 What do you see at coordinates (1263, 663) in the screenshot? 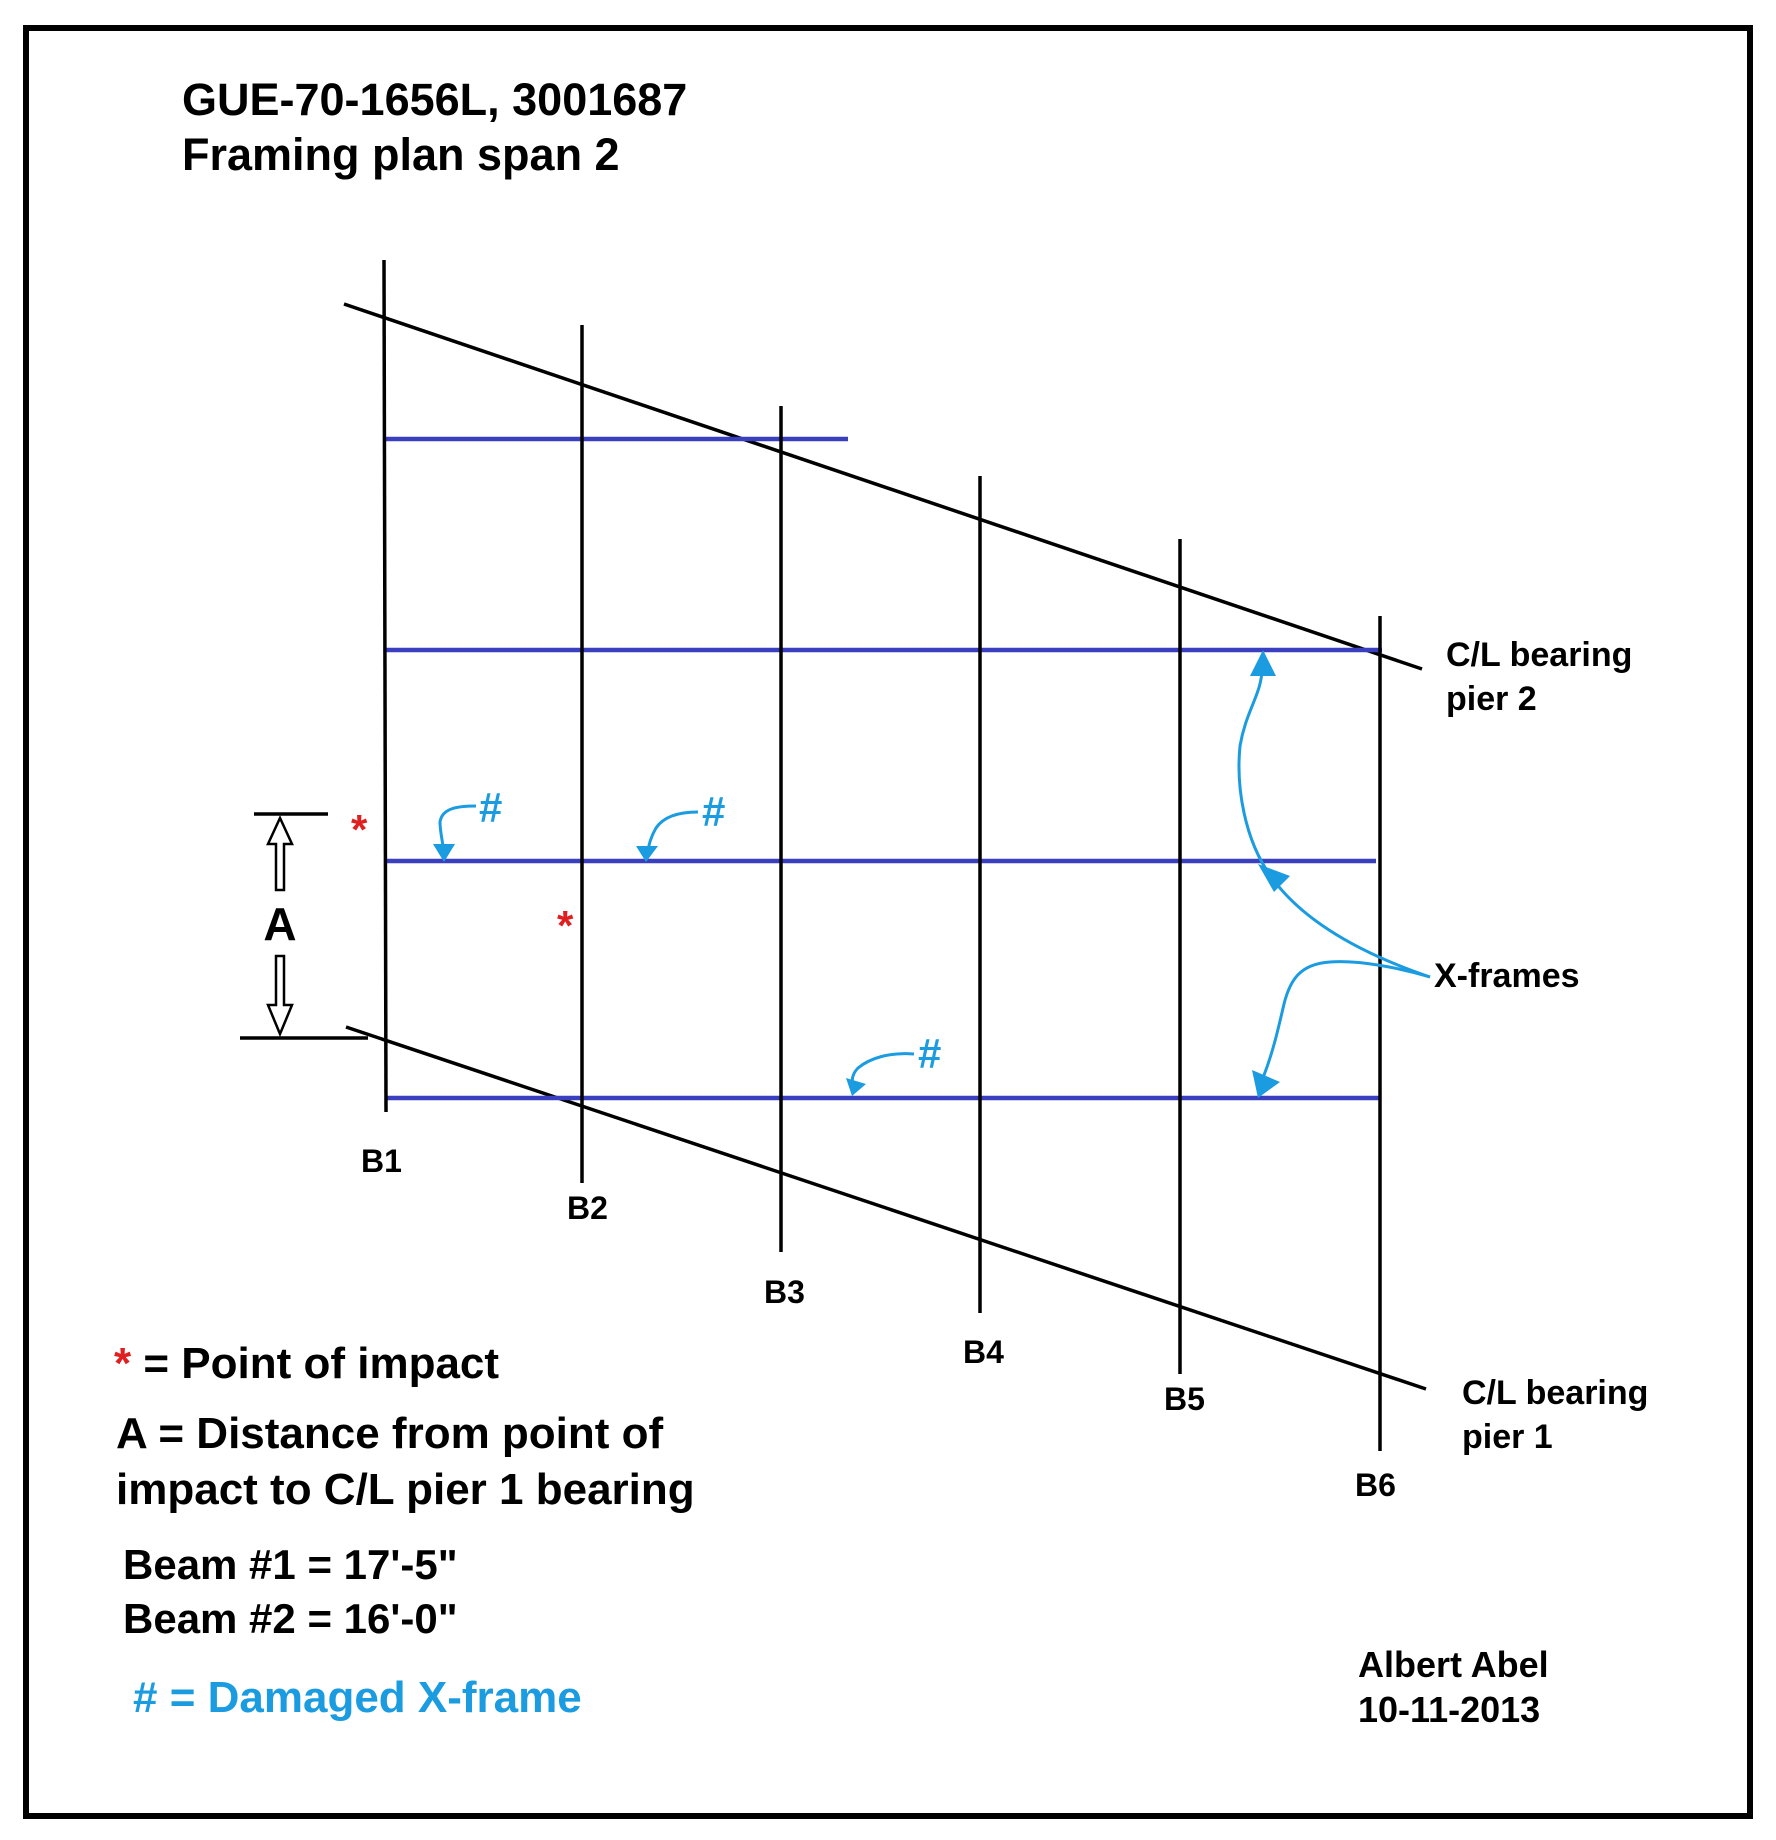
I see `x-frames-arrowhead-top-icon` at bounding box center [1263, 663].